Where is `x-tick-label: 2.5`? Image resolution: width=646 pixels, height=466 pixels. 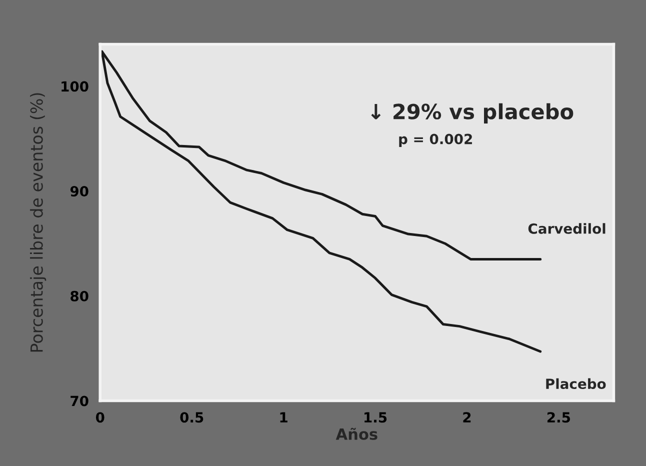 x-tick-label: 2.5 is located at coordinates (558, 417).